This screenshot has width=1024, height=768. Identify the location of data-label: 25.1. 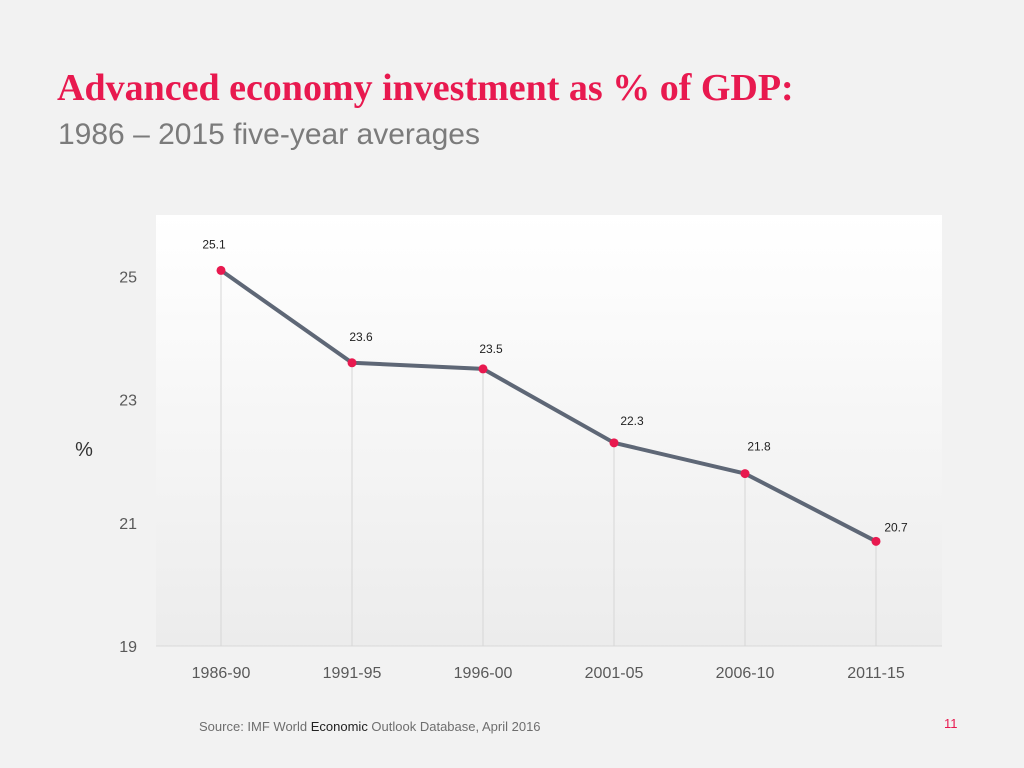
(214, 244).